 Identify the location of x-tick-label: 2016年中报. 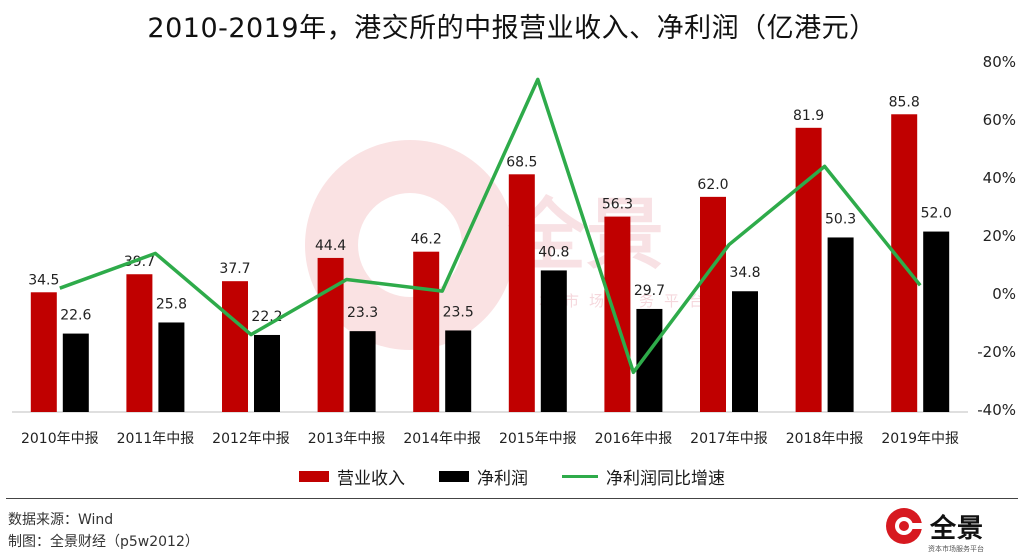
(634, 439).